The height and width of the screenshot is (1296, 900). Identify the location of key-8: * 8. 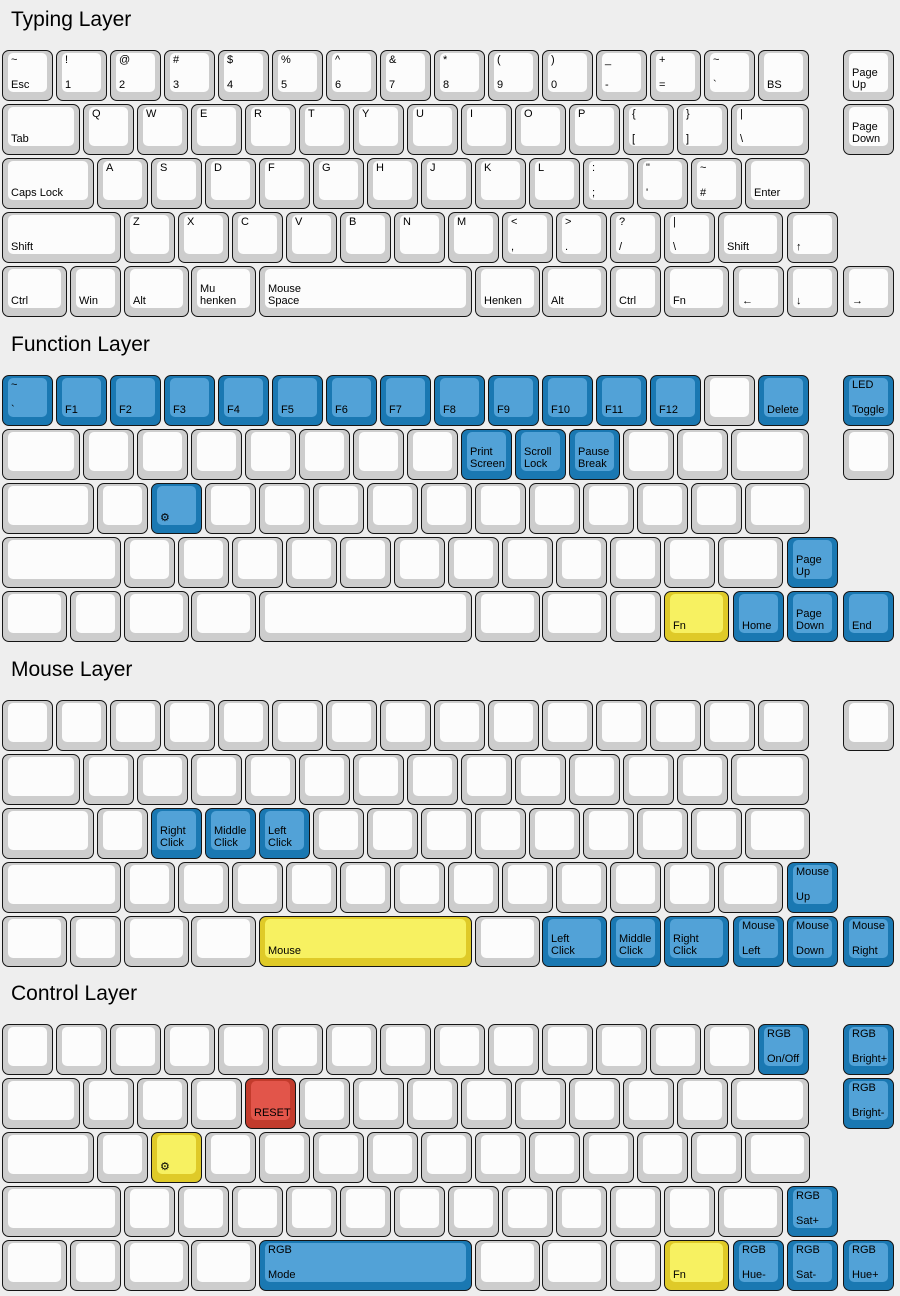
(459, 75).